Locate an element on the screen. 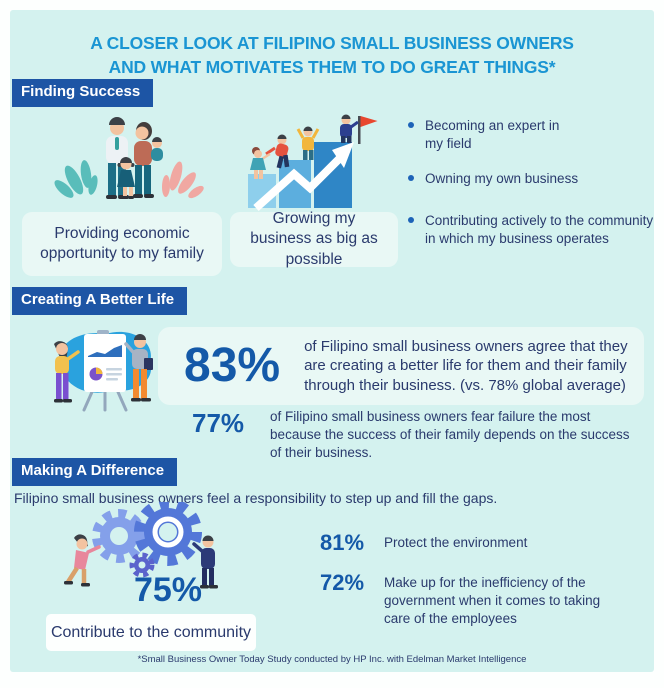 This screenshot has height=688, width=664. presentation-flipchart-illustration-svg is located at coordinates (103, 371).